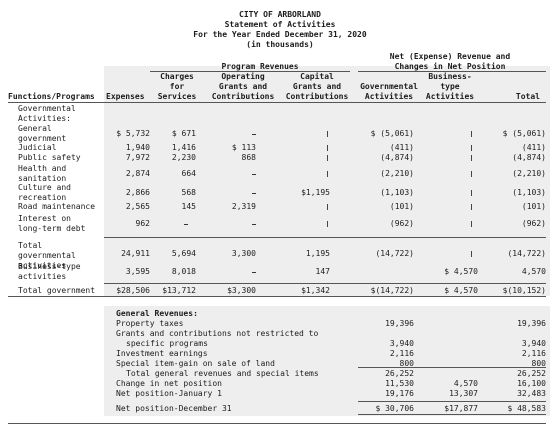  What do you see at coordinates (243, 147) in the screenshot?
I see `row-value: $ 113` at bounding box center [243, 147].